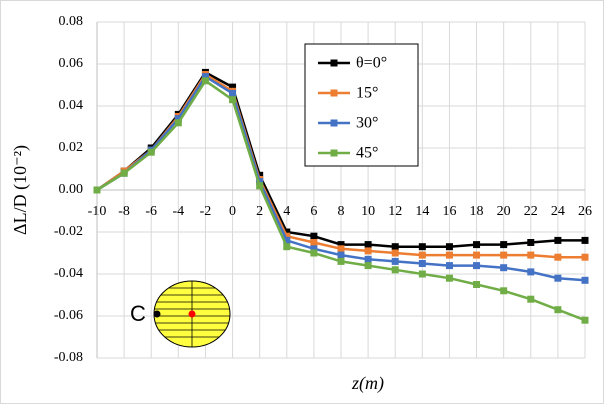  What do you see at coordinates (151, 211) in the screenshot?
I see `x-tick-label: -6` at bounding box center [151, 211].